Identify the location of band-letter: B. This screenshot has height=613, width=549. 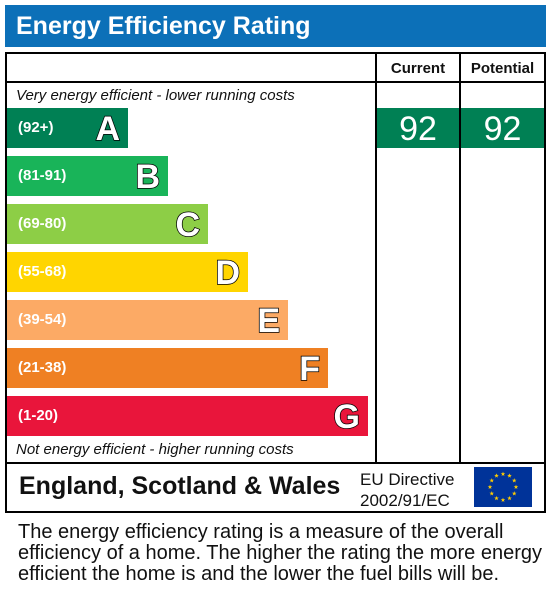
(148, 177).